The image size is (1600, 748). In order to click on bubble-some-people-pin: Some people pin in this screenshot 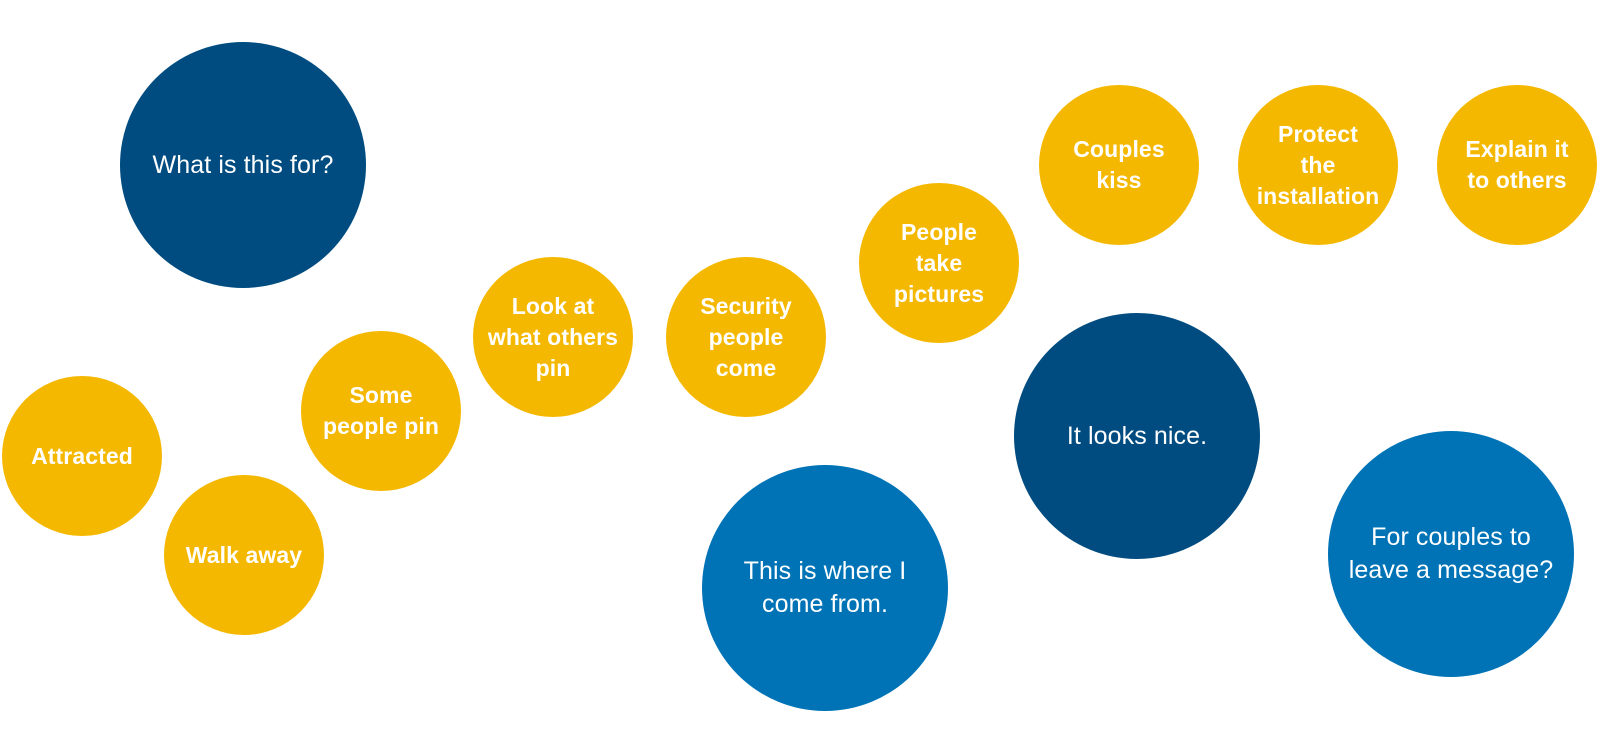, I will do `click(381, 411)`.